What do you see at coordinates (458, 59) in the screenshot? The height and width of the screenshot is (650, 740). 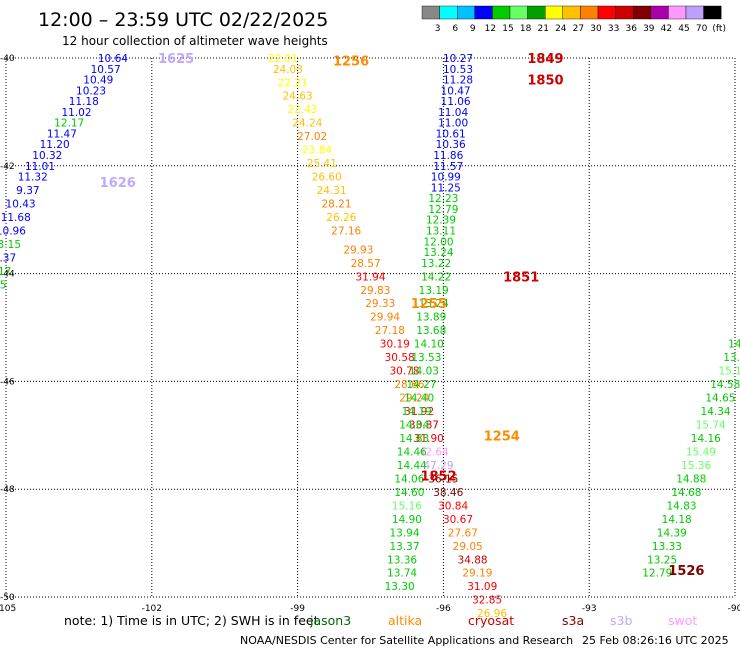 I see `swh-value: 10.27` at bounding box center [458, 59].